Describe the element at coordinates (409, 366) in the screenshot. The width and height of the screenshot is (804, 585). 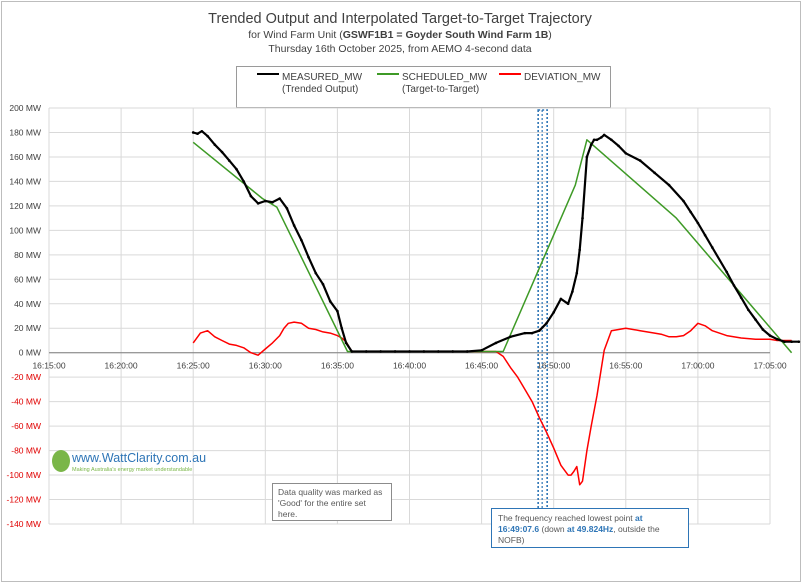
I see `x-tick-label: 16:40:00` at that location.